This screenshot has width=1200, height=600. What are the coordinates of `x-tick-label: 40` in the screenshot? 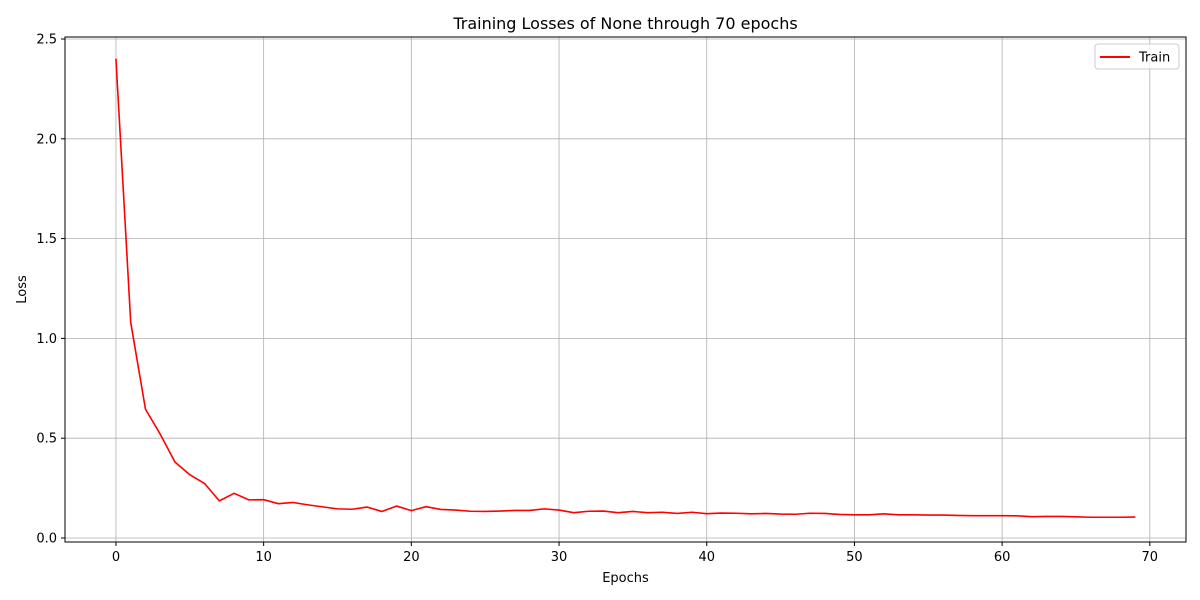 It's located at (706, 557).